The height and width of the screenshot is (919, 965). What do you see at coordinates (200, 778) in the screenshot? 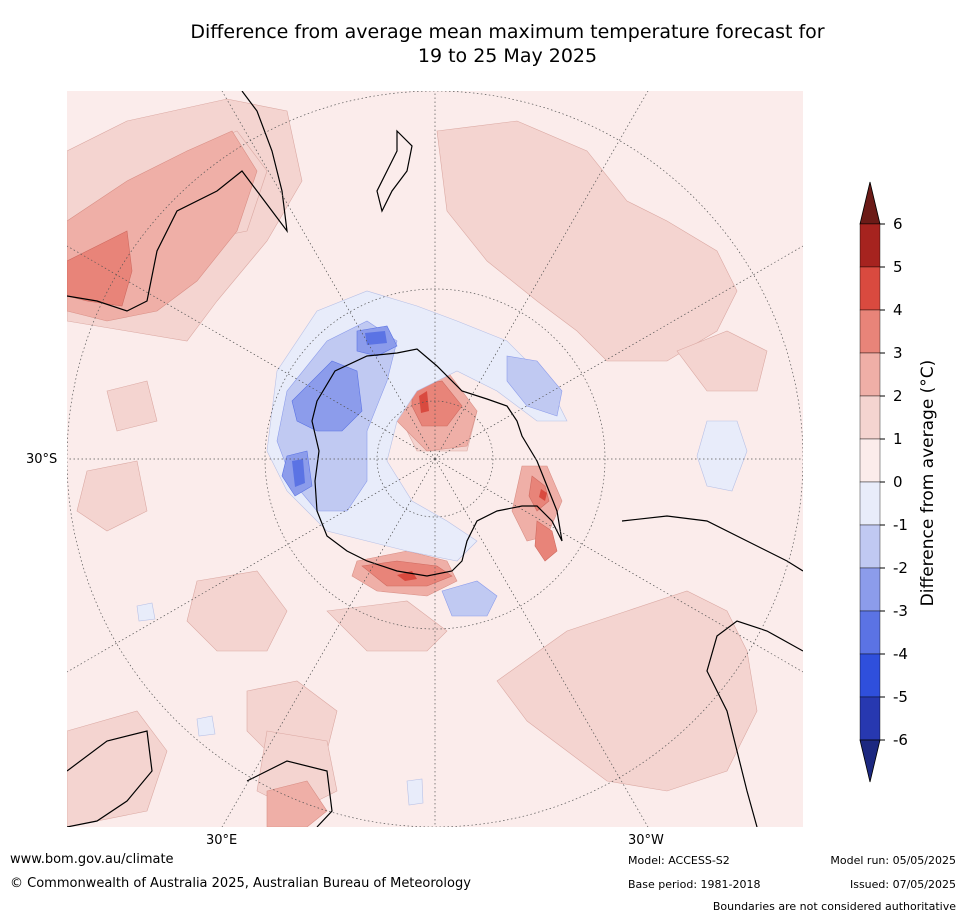
I see `africa-coastline` at bounding box center [200, 778].